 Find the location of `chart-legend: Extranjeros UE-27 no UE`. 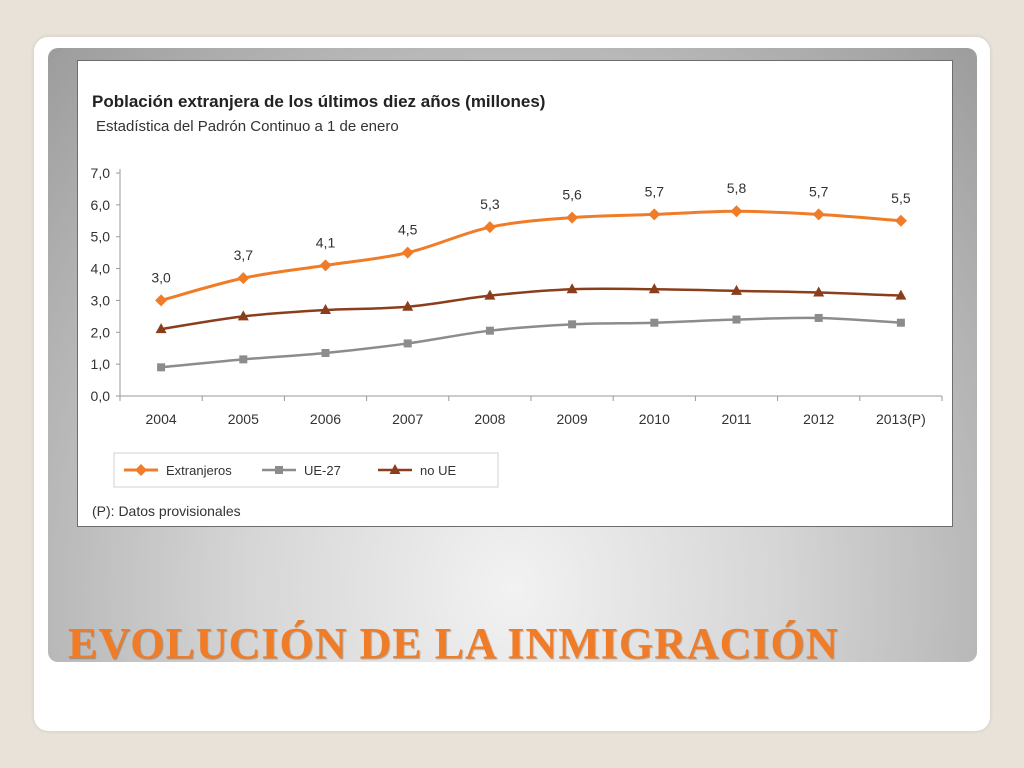

chart-legend: Extranjeros UE-27 no UE is located at coordinates (306, 470).